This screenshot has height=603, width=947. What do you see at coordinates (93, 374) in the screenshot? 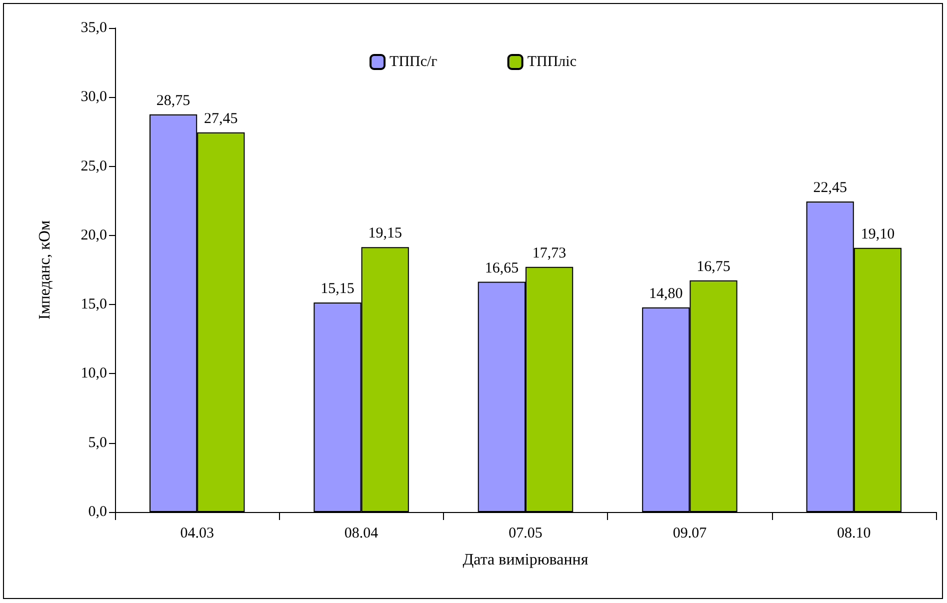
I see `y-tick-label: 10,0` at bounding box center [93, 374].